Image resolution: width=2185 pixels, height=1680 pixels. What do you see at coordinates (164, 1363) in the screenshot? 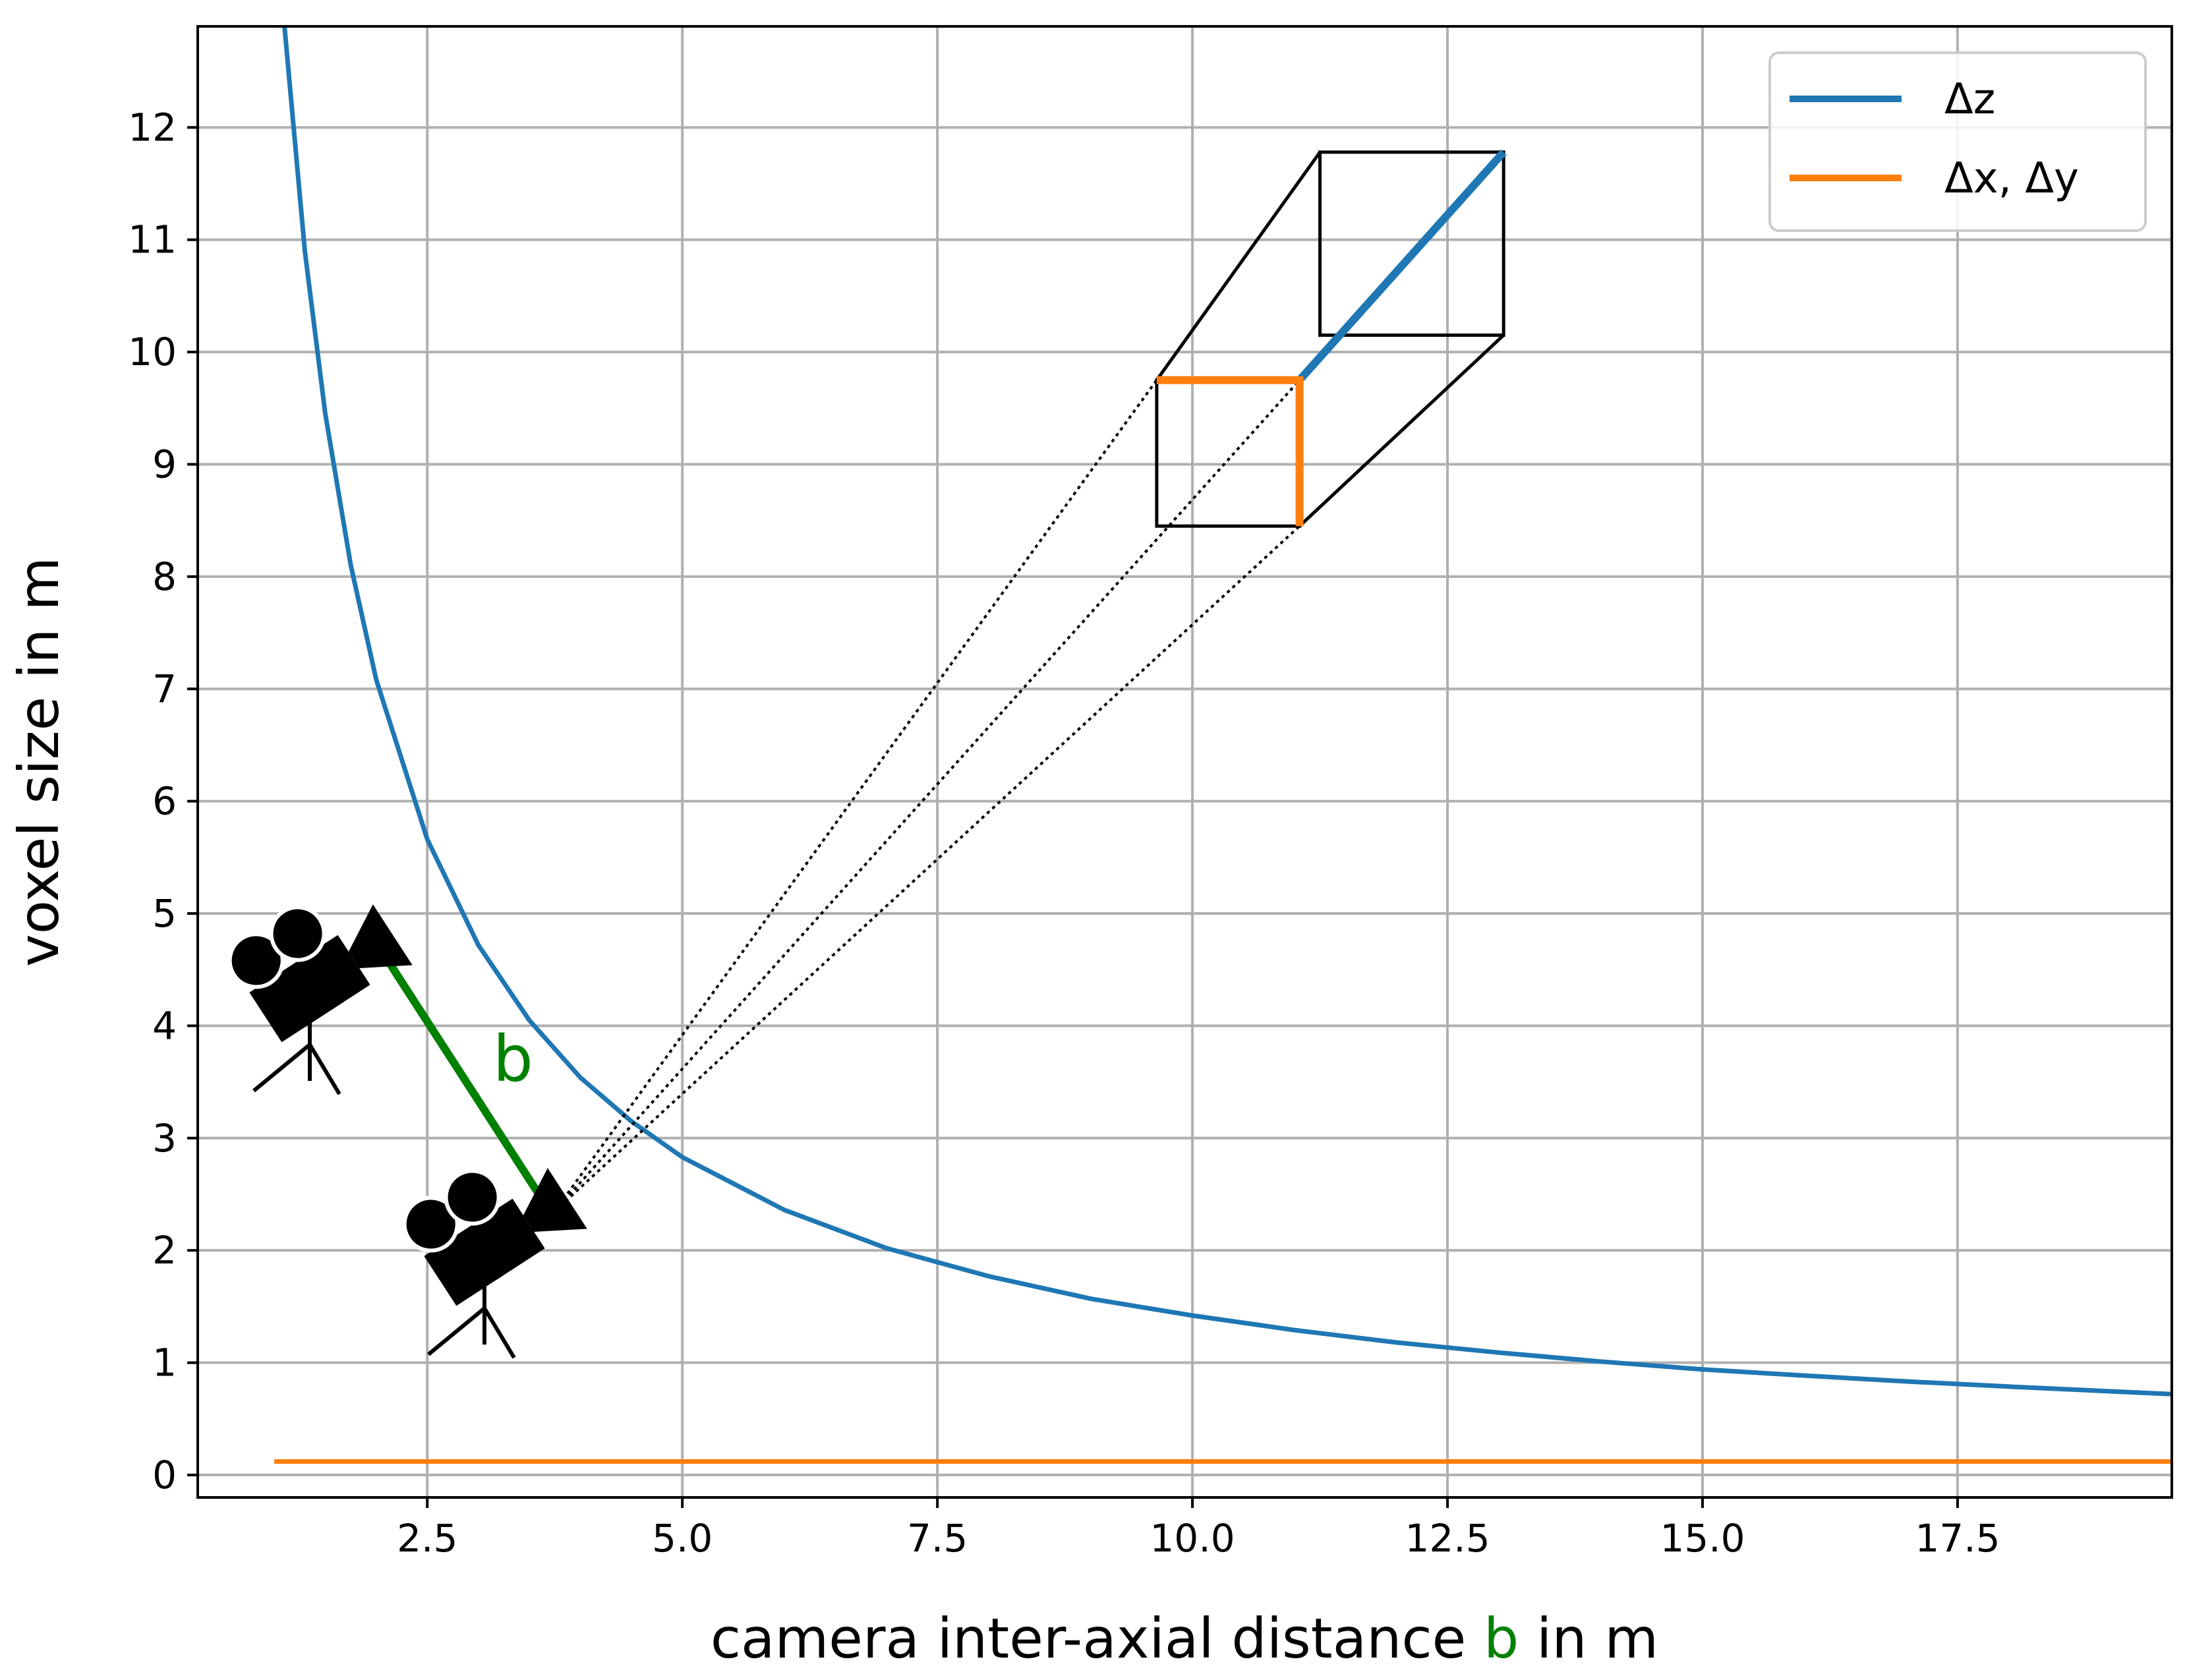
I see `y-tick-label: 1` at bounding box center [164, 1363].